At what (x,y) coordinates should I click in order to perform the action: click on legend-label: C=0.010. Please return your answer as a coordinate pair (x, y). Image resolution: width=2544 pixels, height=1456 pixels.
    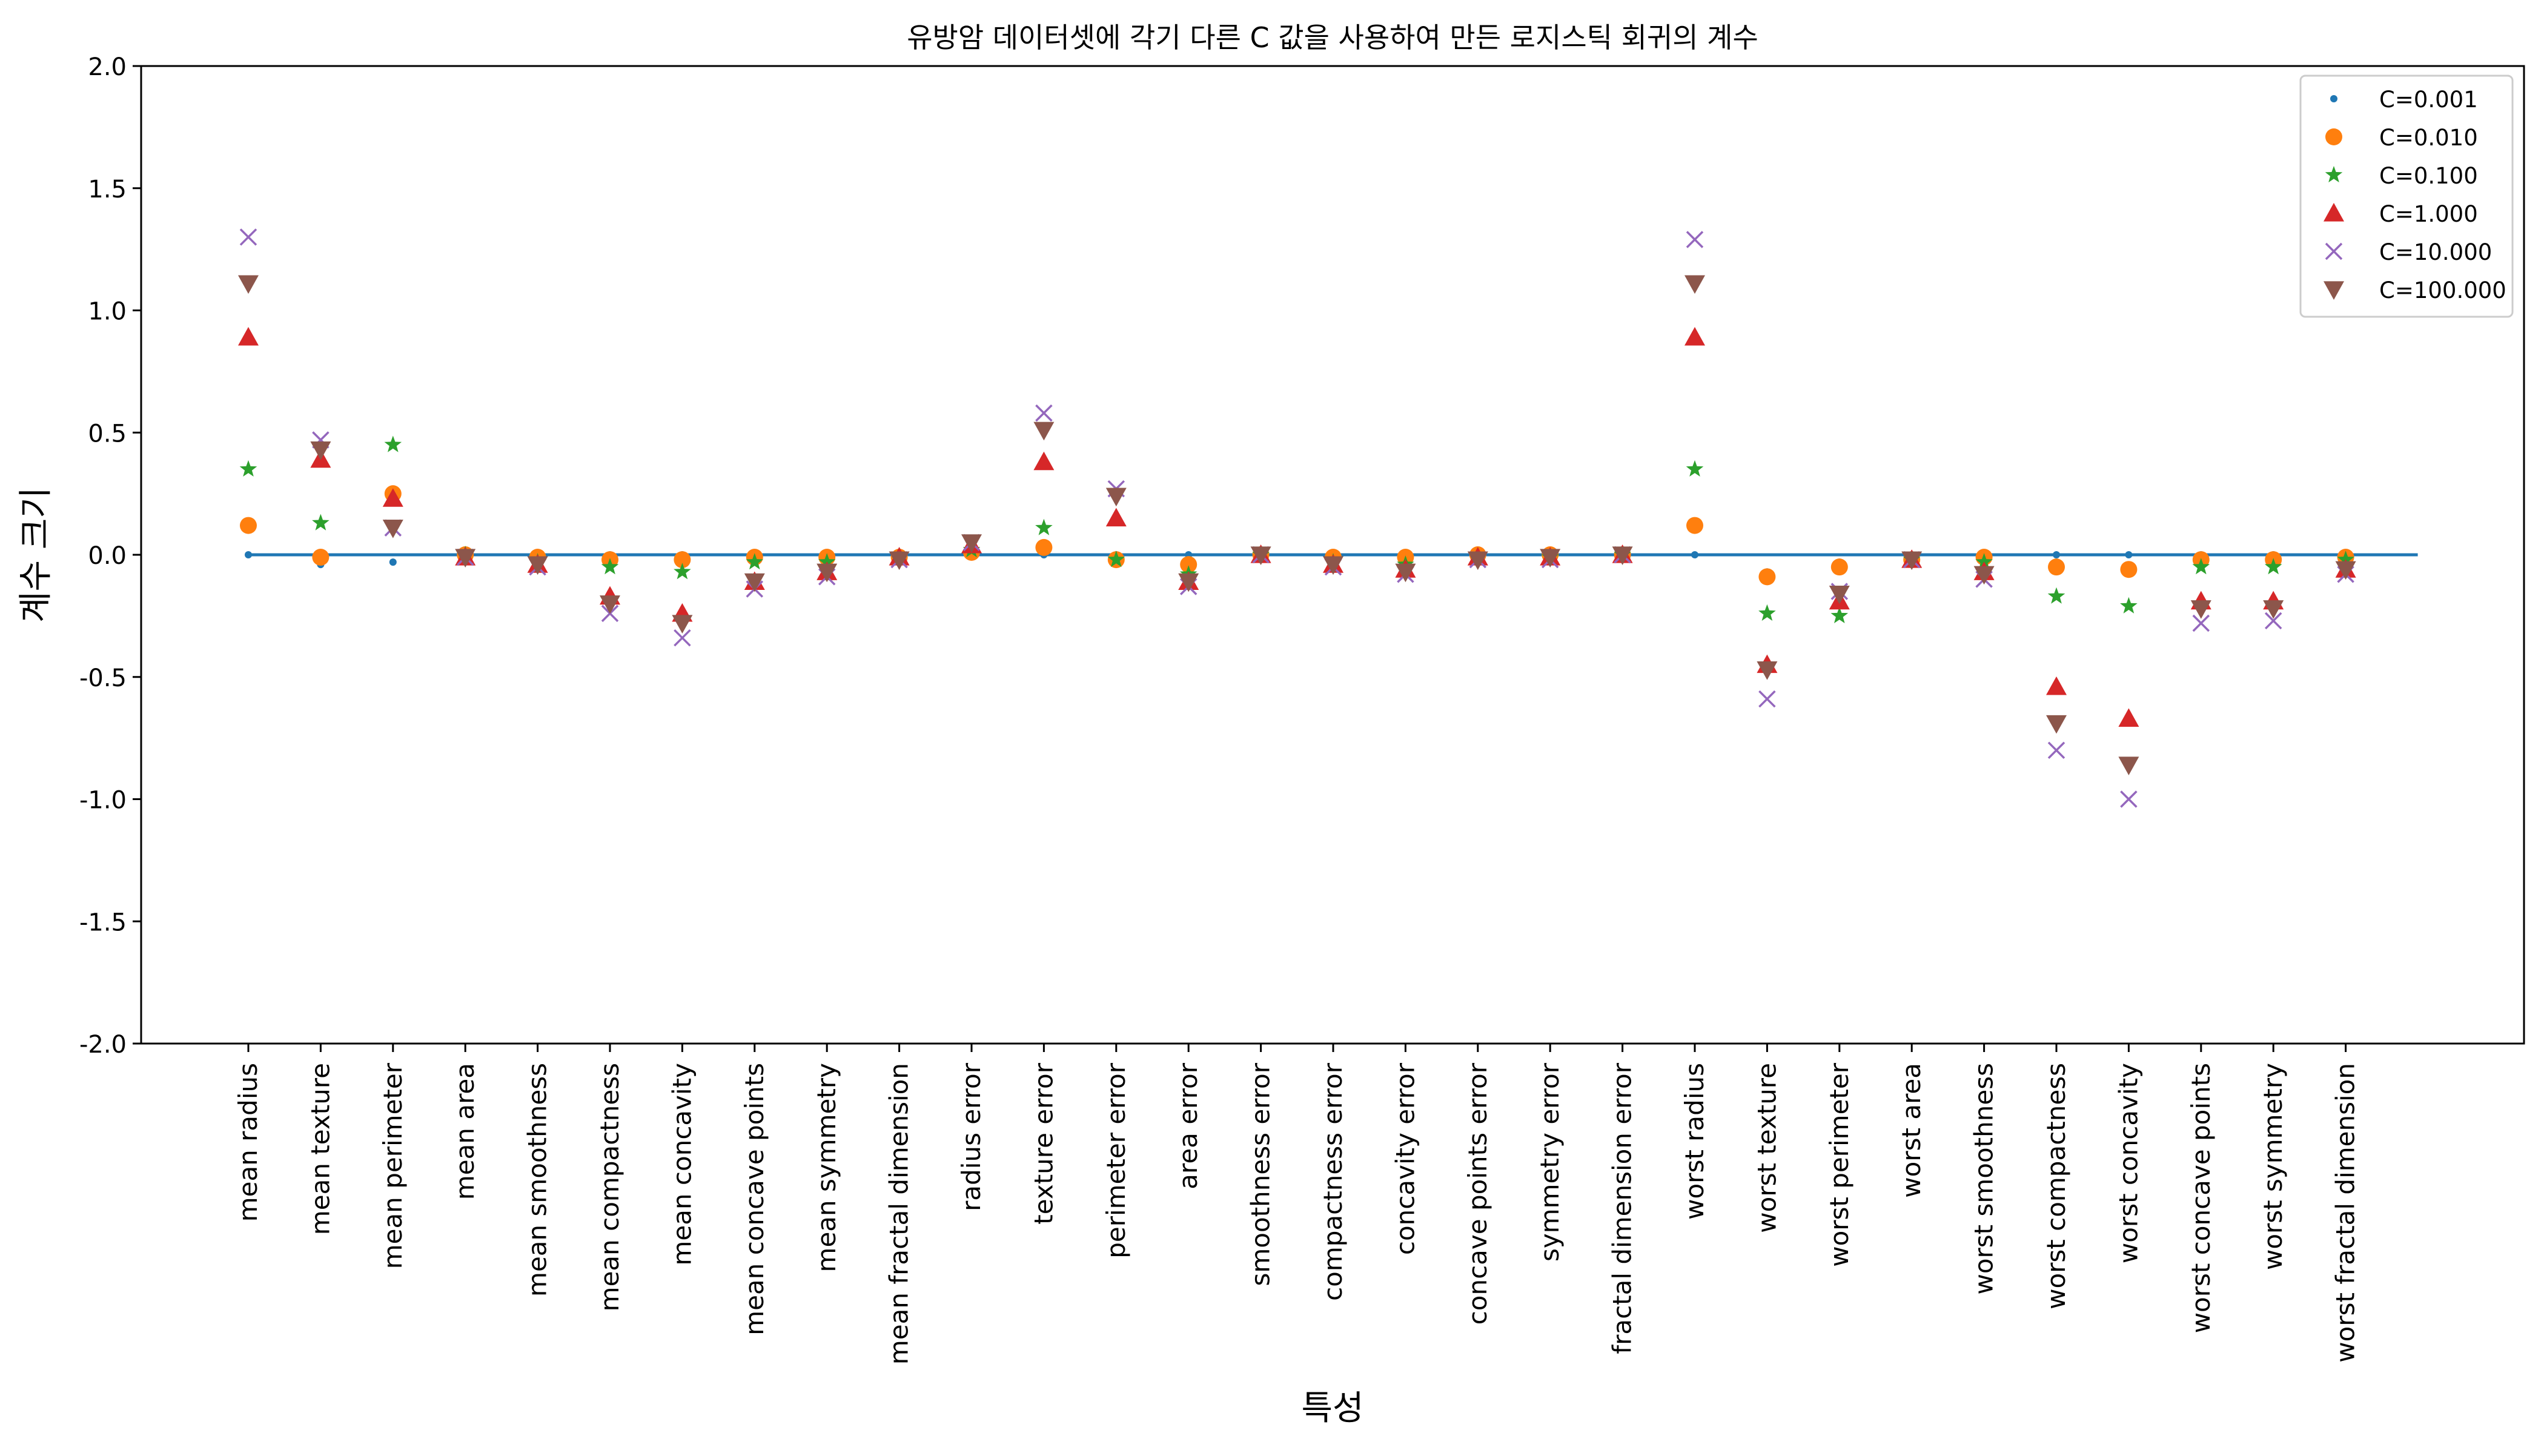
    Looking at the image, I should click on (2428, 138).